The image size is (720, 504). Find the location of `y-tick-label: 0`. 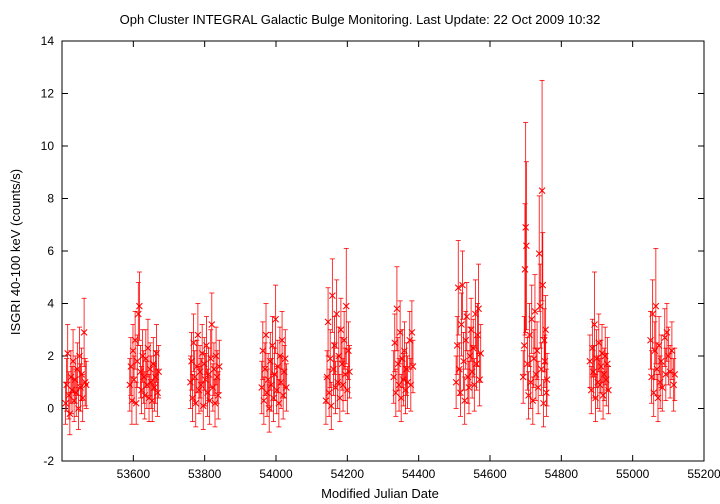

y-tick-label: 0 is located at coordinates (50, 409).